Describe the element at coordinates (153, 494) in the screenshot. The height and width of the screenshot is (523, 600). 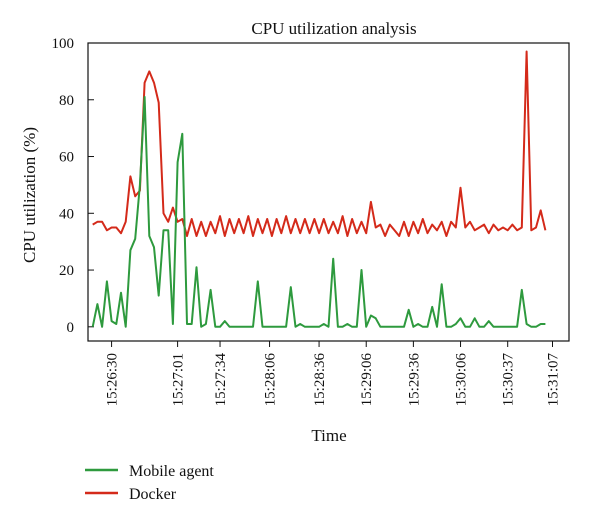
I see `legend-label-docker: Docker` at that location.